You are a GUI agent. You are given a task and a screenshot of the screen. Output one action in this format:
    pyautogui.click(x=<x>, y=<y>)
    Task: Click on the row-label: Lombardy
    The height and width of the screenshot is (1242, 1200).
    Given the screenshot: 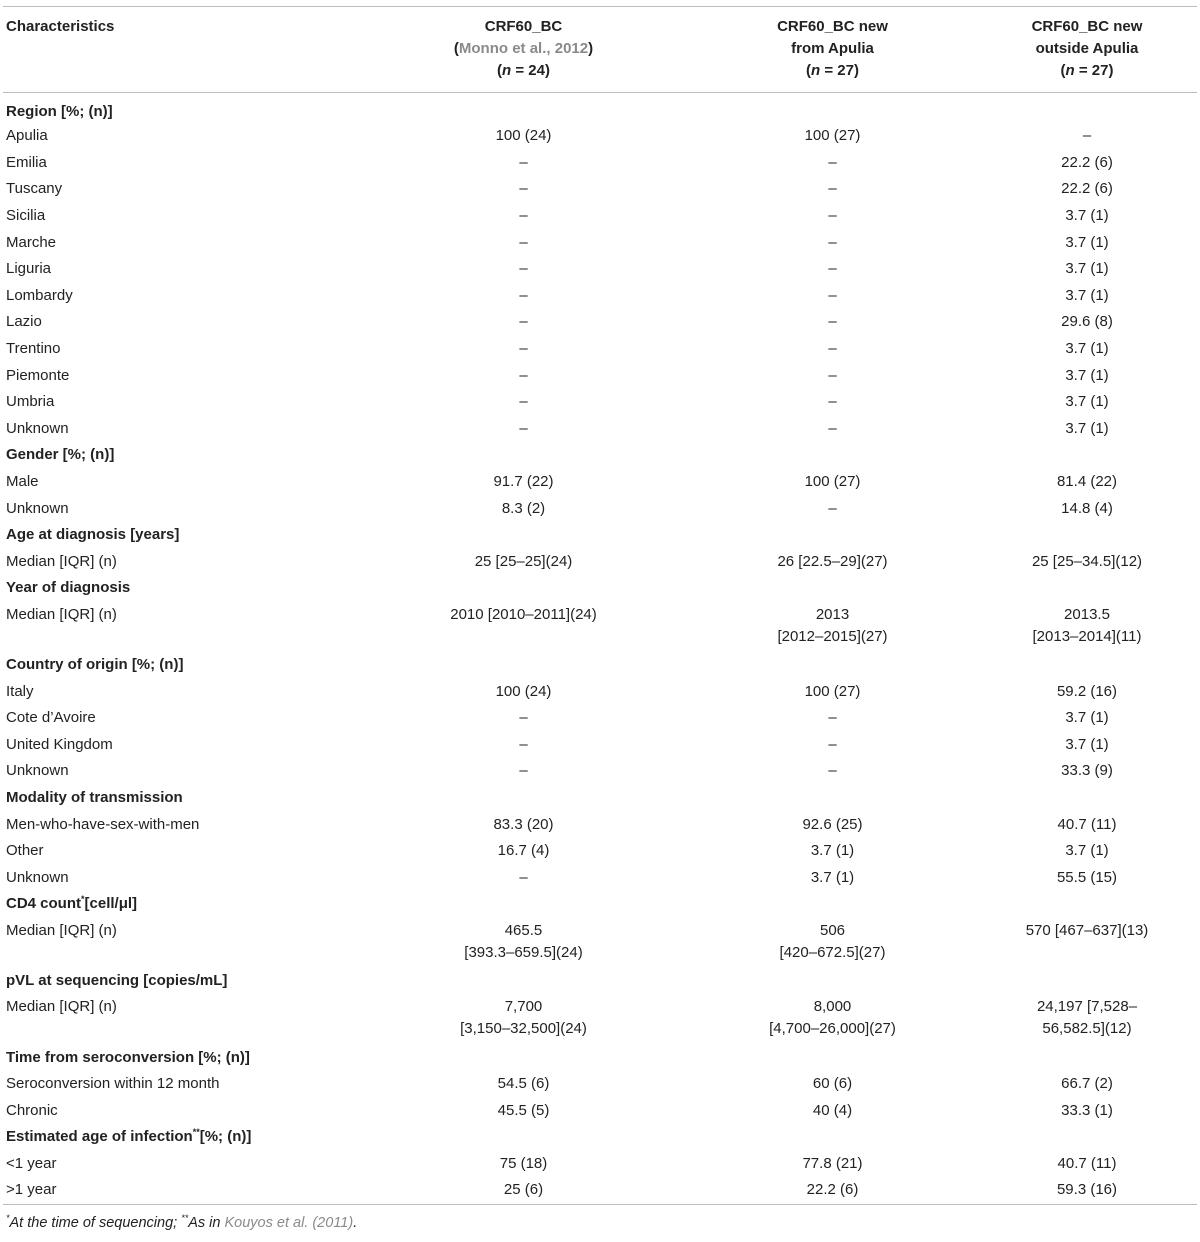 What is the action you would take?
    pyautogui.click(x=39, y=295)
    